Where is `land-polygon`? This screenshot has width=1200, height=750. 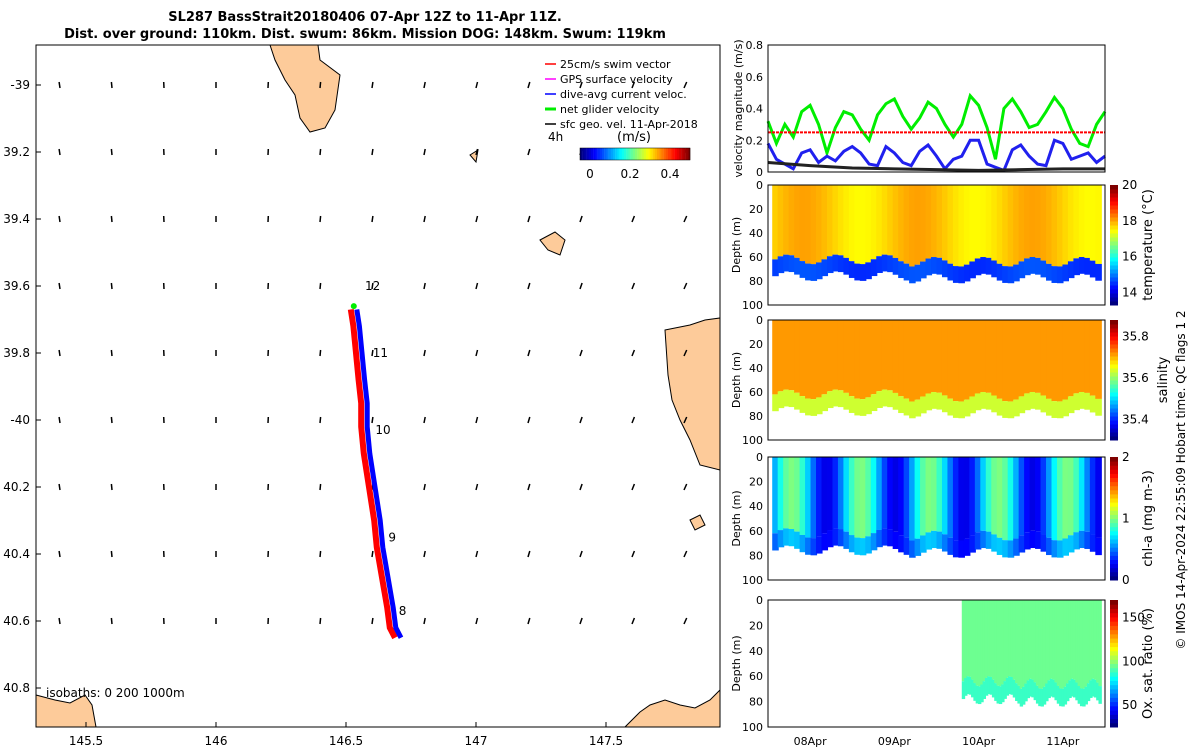
land-polygon is located at coordinates (552, 243).